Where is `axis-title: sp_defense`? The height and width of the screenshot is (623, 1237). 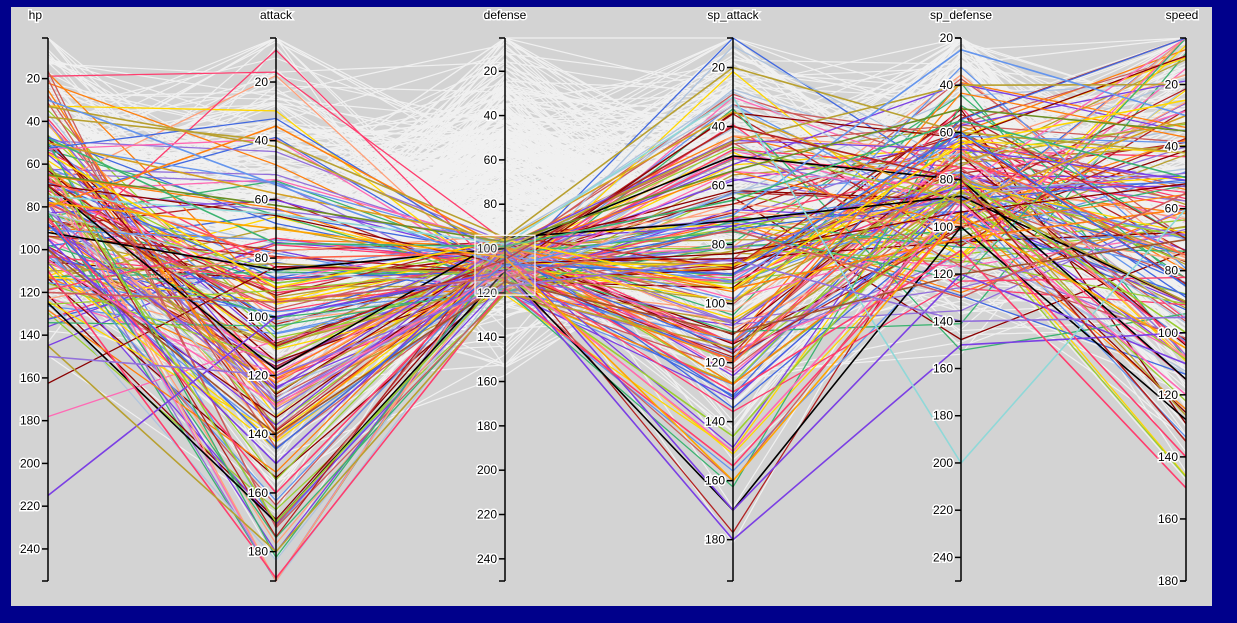 axis-title: sp_defense is located at coordinates (961, 15).